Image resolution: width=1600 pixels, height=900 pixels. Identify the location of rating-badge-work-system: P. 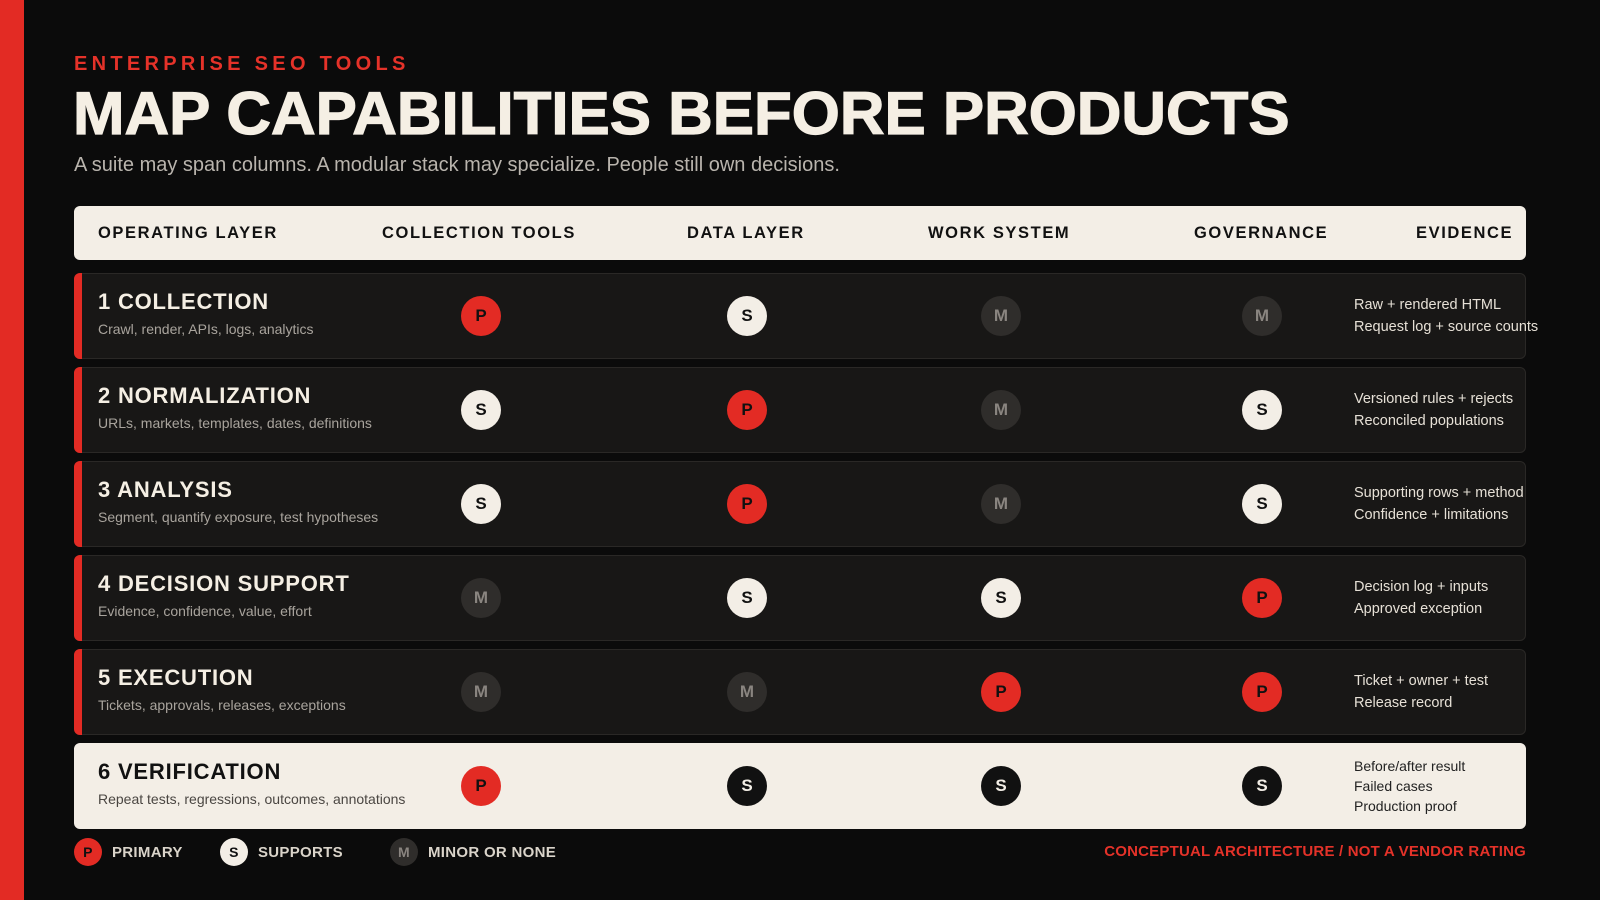
(1001, 692).